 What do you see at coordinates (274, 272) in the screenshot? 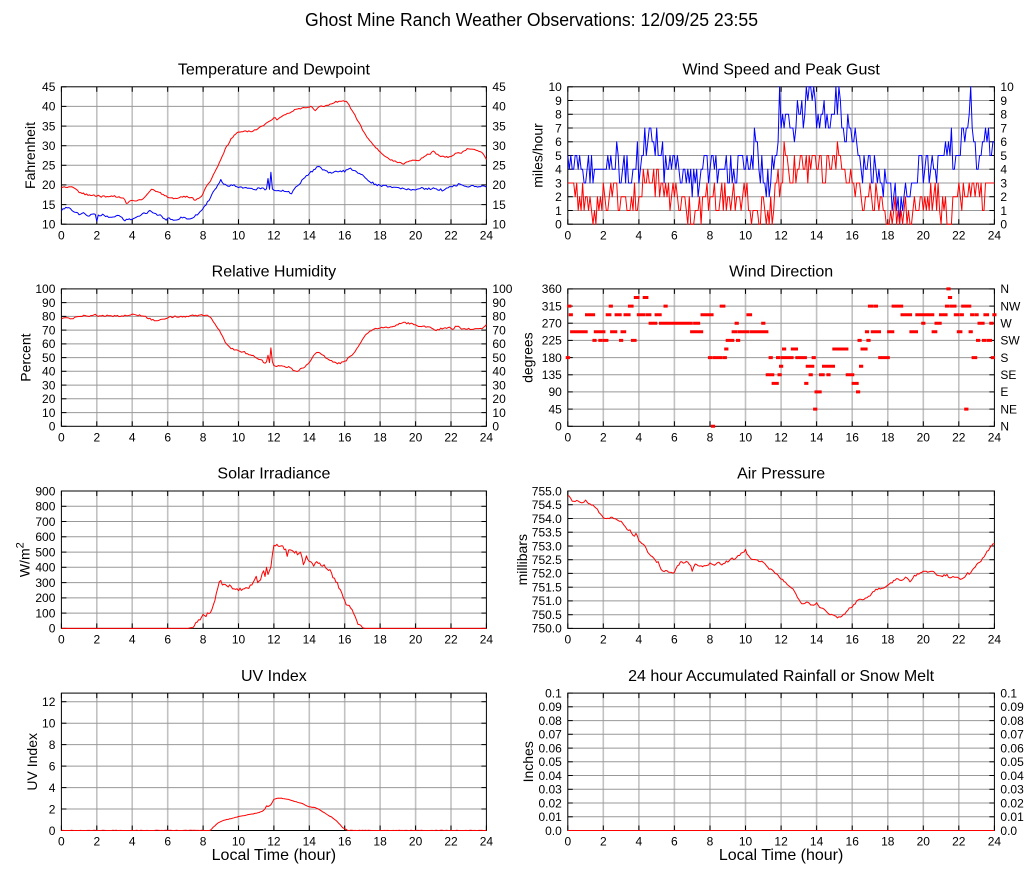
I see `svg-text: Relative Humidity` at bounding box center [274, 272].